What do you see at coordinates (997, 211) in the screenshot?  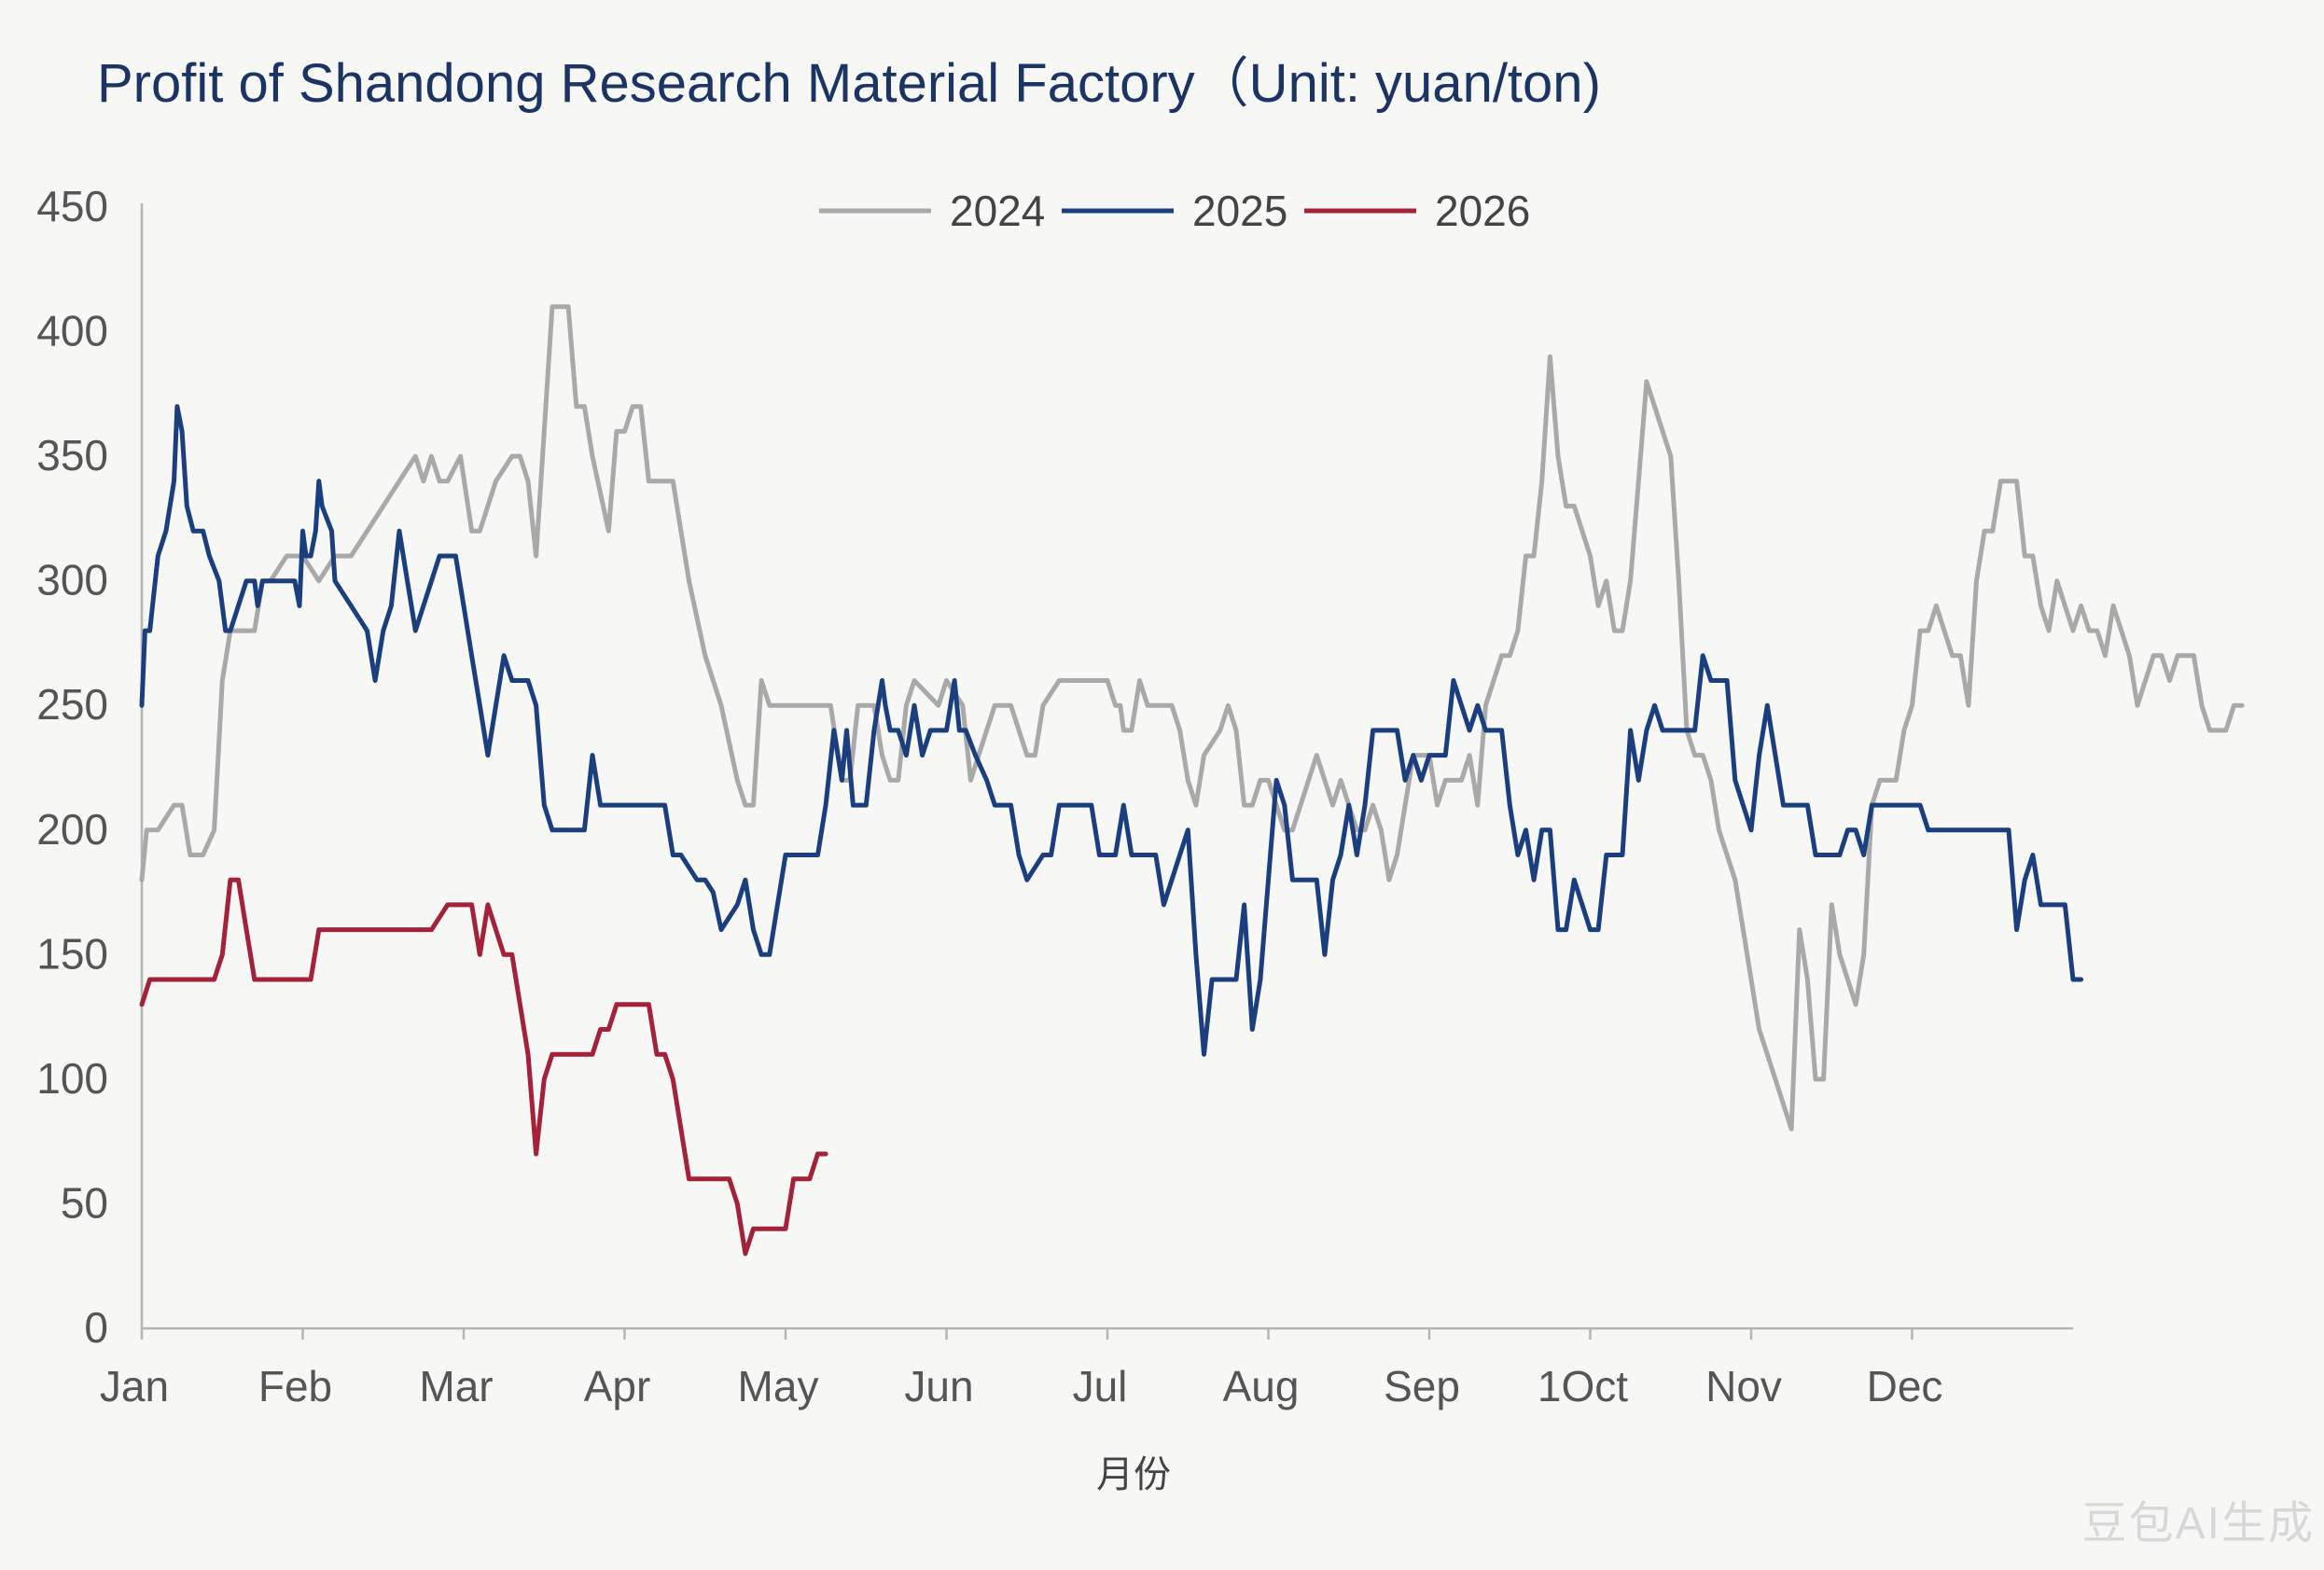 I see `legend-label-2024: 2024` at bounding box center [997, 211].